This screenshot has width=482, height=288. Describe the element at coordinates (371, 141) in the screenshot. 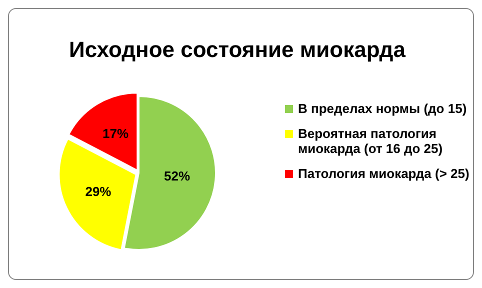

I see `legend-label: Вероятная патология миокарда (от 16 до 25)` at that location.